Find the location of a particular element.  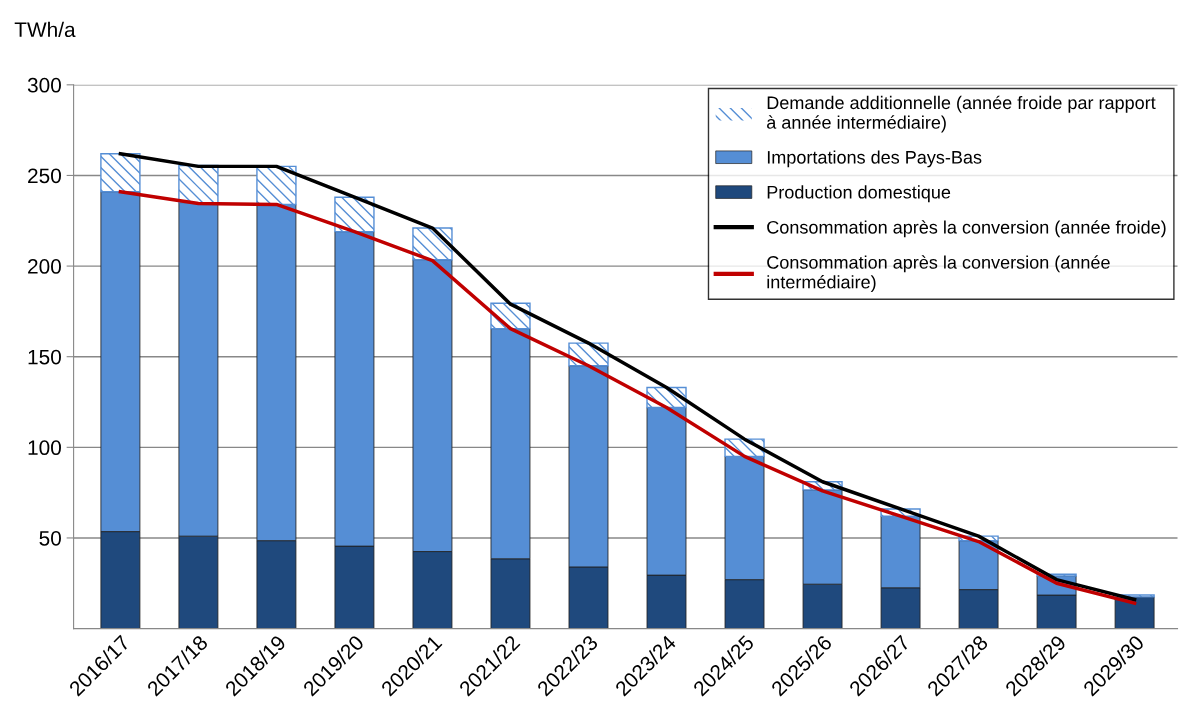

y-tick-label: 250 is located at coordinates (44, 176).